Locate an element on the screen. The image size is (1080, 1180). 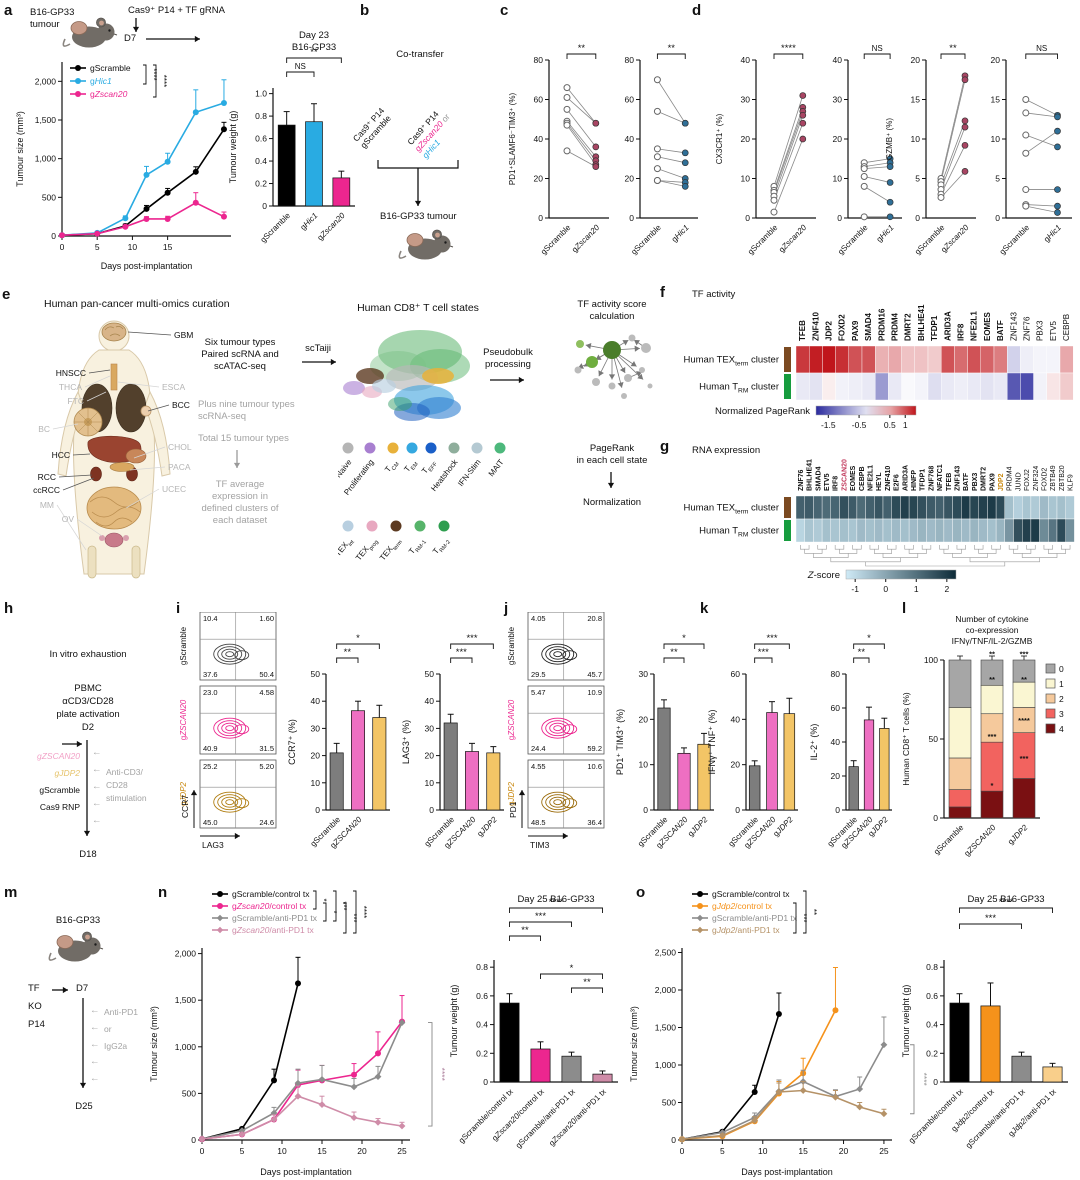
svg-text: BHLHE41 is located at coordinates (810, 475).